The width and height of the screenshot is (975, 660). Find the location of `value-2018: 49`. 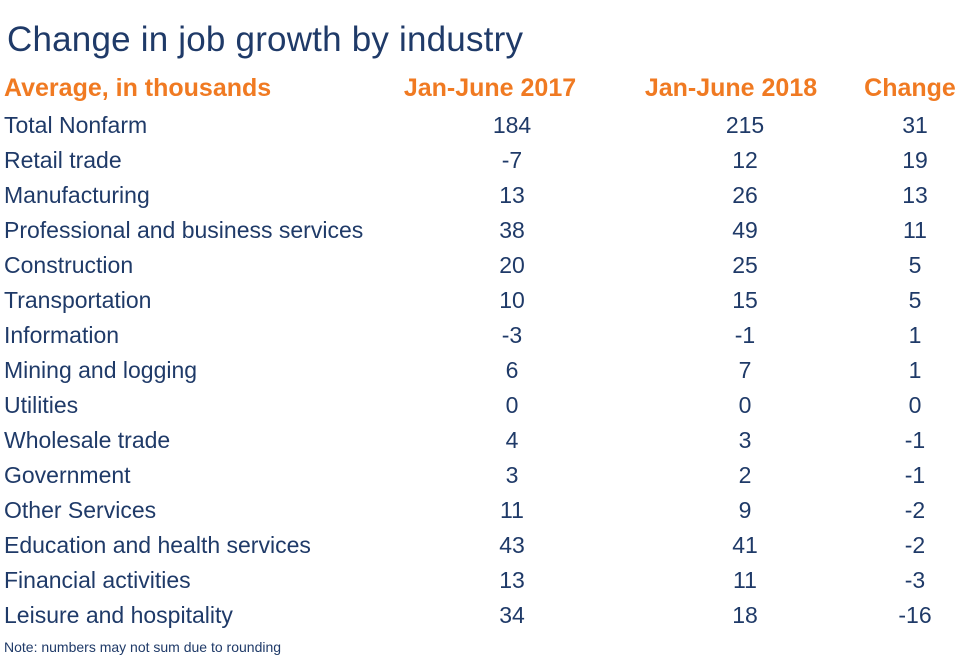

value-2018: 49 is located at coordinates (745, 230).